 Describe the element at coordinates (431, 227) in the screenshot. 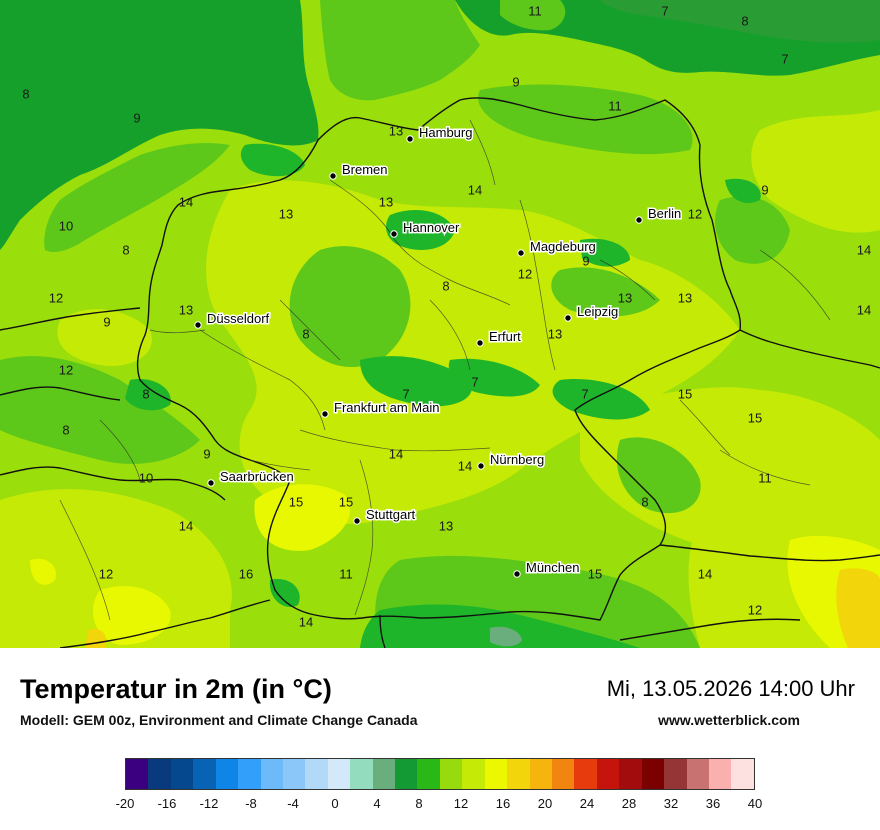

I see `city-label: Hannover` at that location.